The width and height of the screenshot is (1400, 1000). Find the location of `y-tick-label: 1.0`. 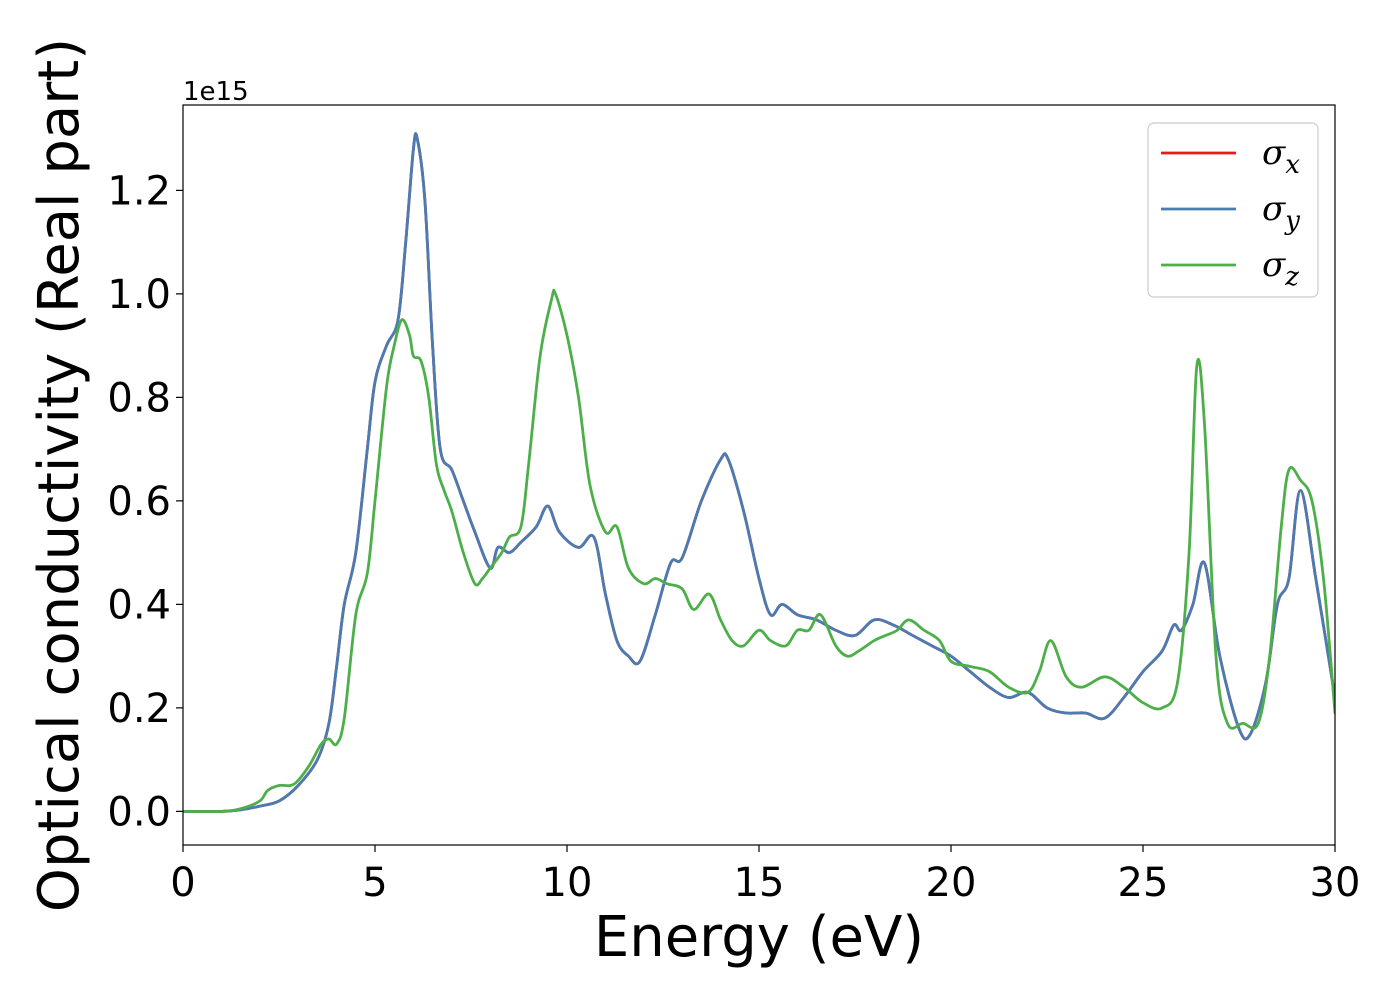

y-tick-label: 1.0 is located at coordinates (139, 295).